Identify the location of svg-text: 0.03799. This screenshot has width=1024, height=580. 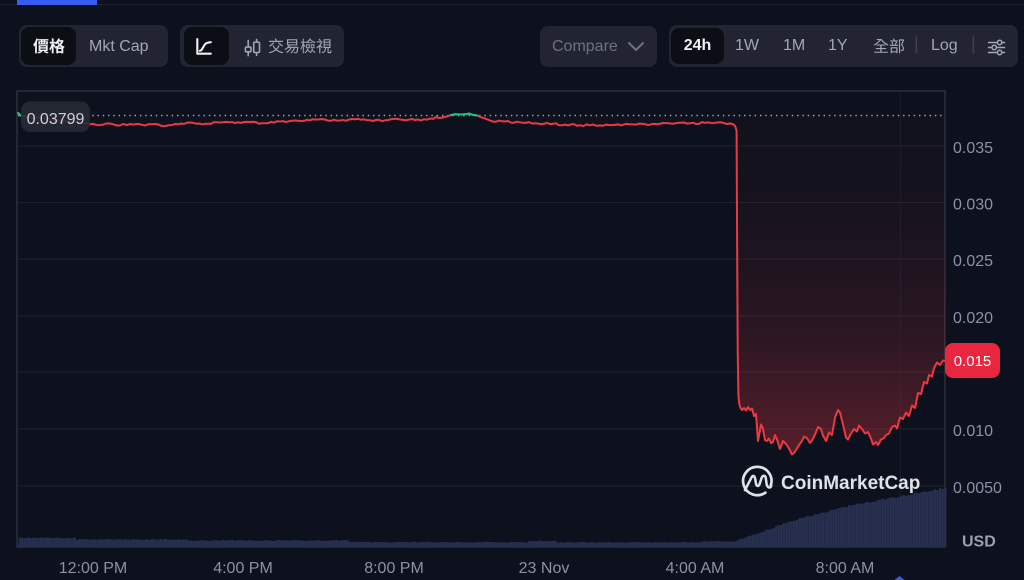
(56, 119).